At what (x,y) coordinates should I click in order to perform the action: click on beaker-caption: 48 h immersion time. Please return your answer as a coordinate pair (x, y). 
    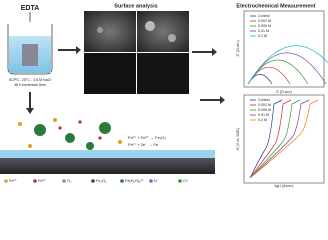
    Looking at the image, I should click on (30, 85).